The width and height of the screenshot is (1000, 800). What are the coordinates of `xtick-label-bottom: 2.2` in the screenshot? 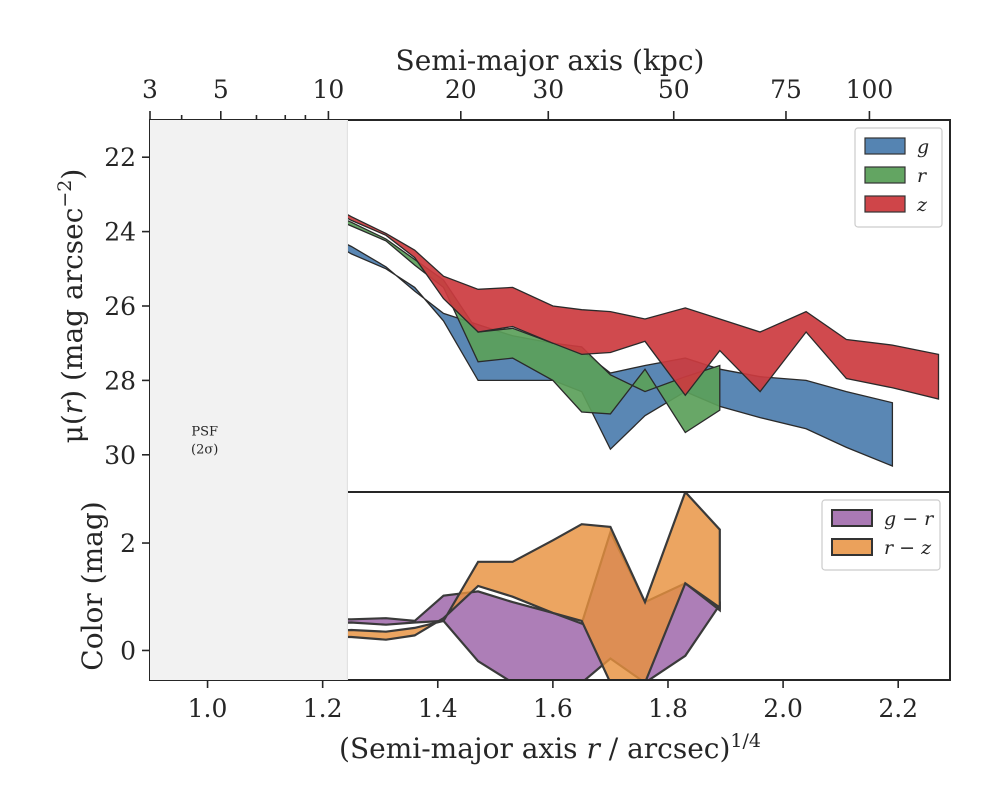 It's located at (898, 708).